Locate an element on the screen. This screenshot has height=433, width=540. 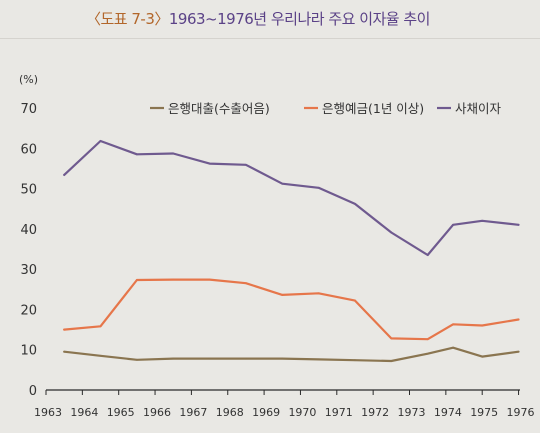
x-tick-label: 1976 is located at coordinates (521, 412).